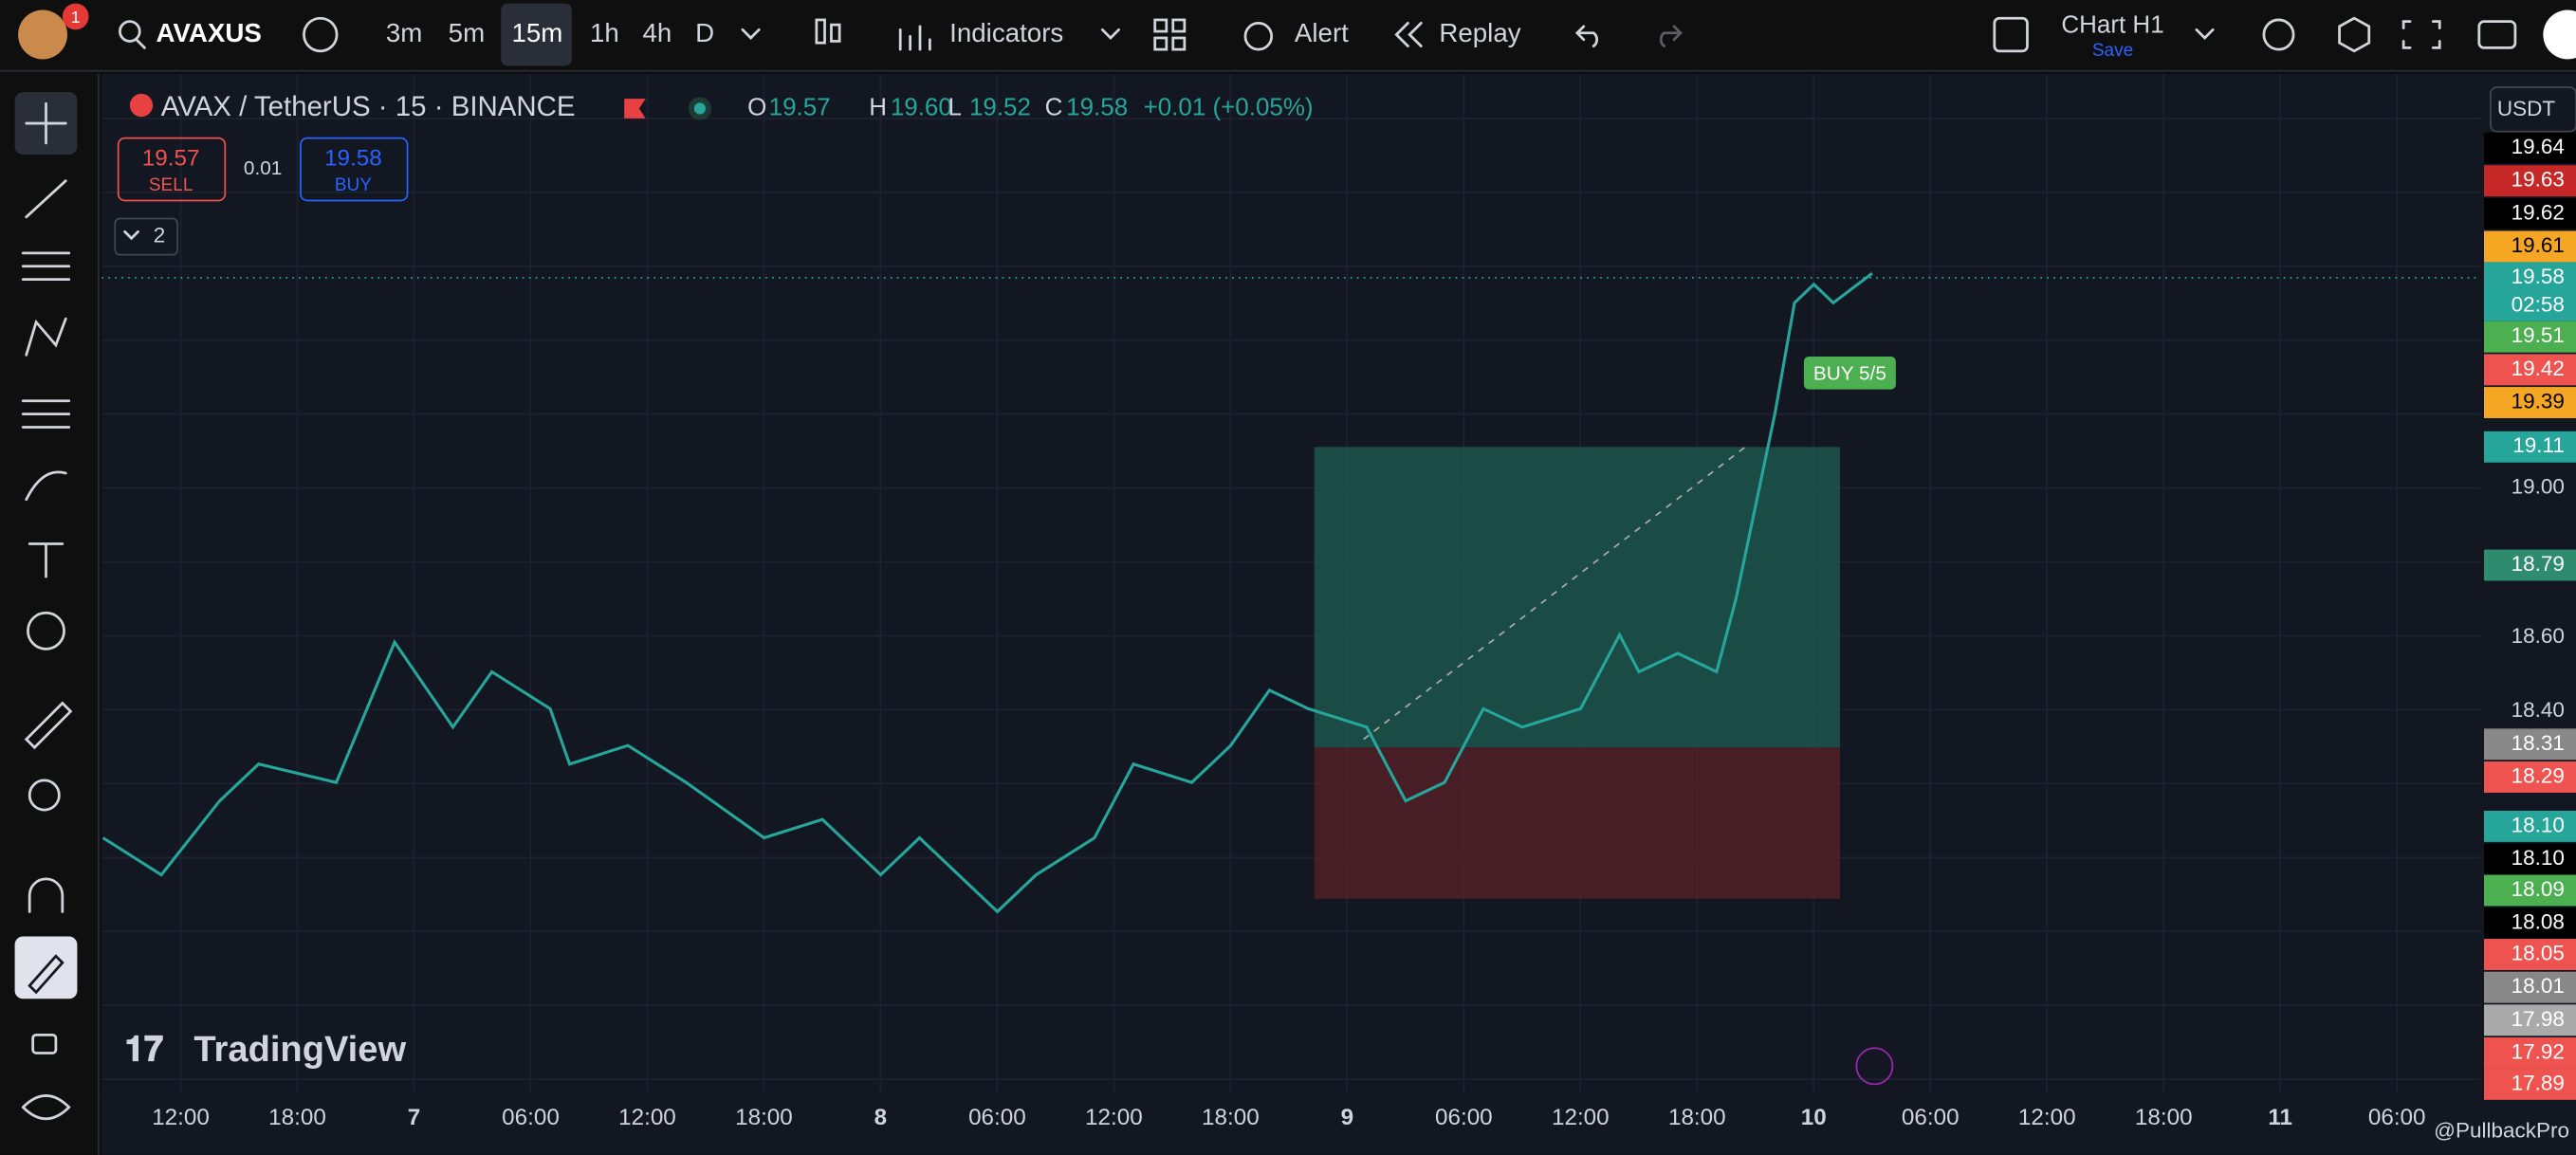 This screenshot has height=1155, width=2576. I want to click on indicators-dropdown, so click(1110, 34).